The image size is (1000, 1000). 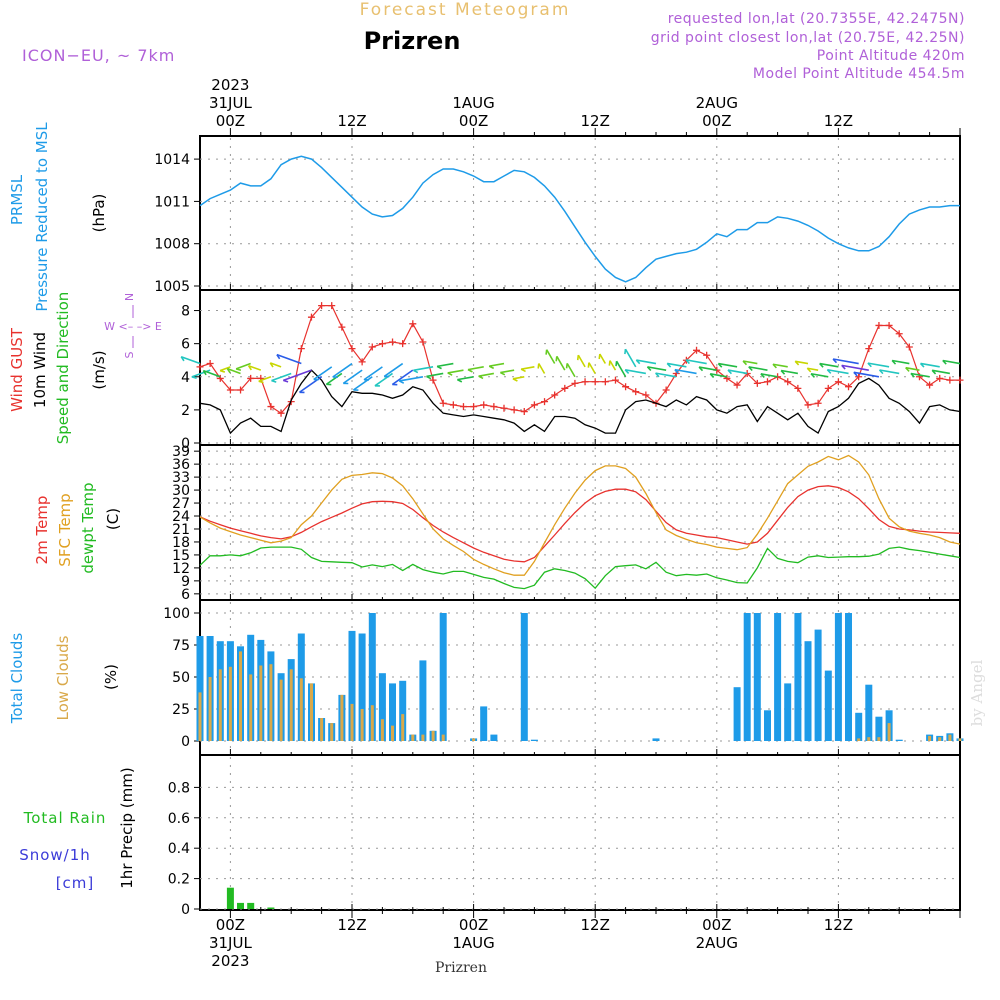 I want to click on sfc-temp-label: SFC Temp, so click(x=65, y=529).